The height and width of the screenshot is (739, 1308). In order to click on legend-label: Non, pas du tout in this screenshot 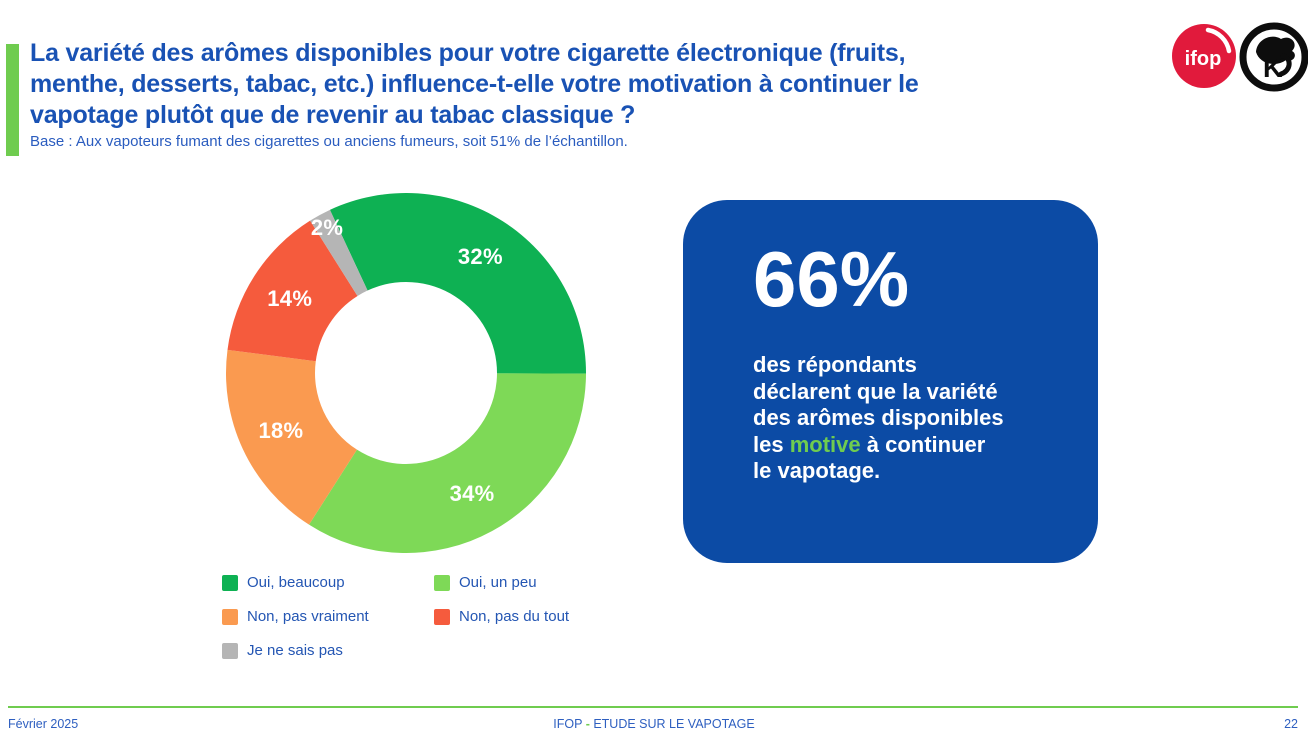, I will do `click(514, 616)`.